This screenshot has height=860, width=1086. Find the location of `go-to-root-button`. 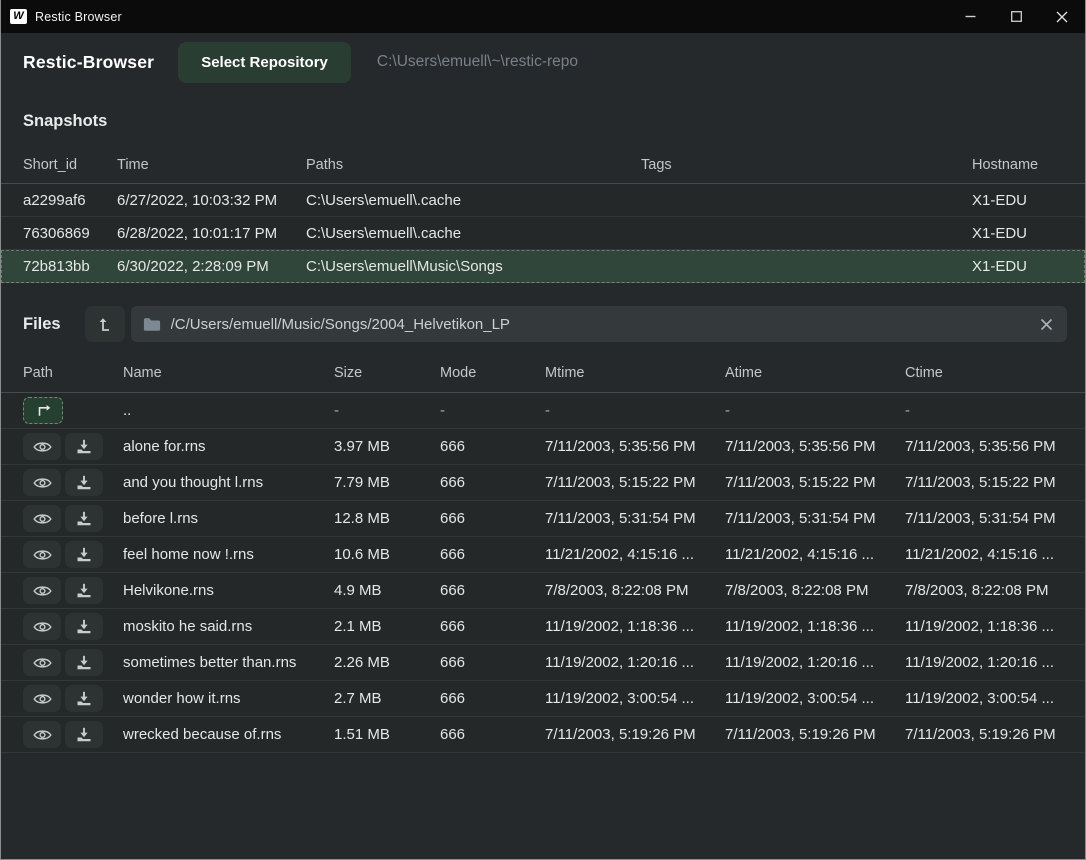

go-to-root-button is located at coordinates (104, 324).